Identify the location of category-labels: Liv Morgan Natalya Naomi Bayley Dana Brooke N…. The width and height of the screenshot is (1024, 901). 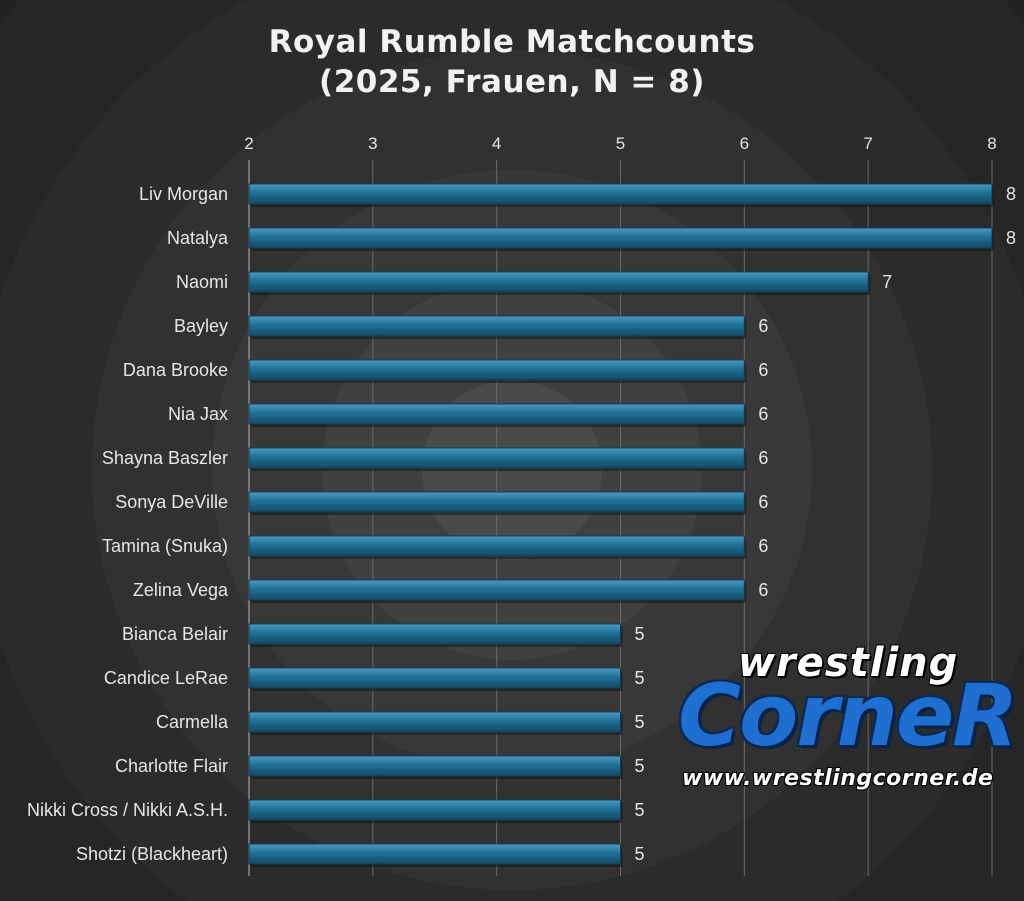
(128, 524).